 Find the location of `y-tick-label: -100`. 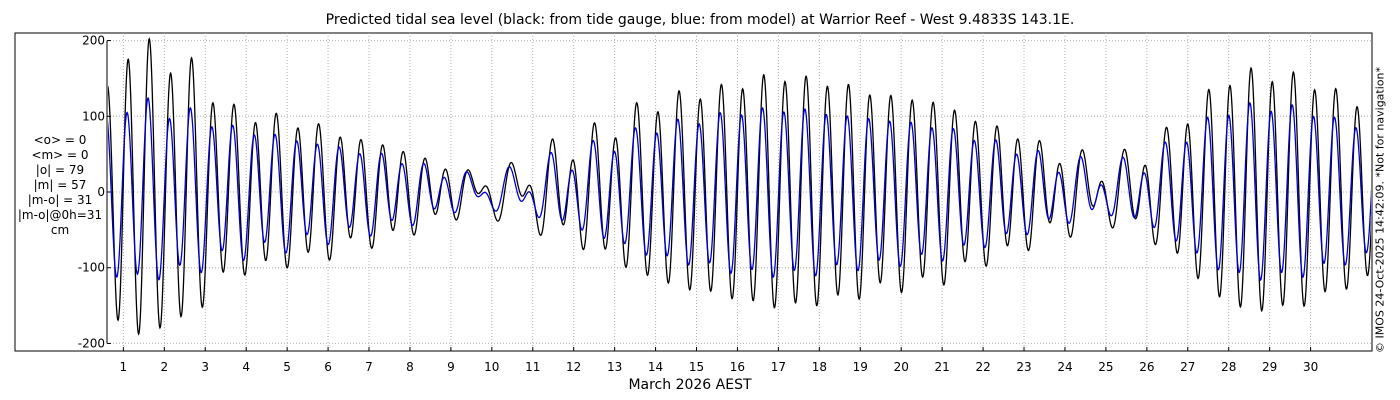

y-tick-label: -100 is located at coordinates (91, 268).